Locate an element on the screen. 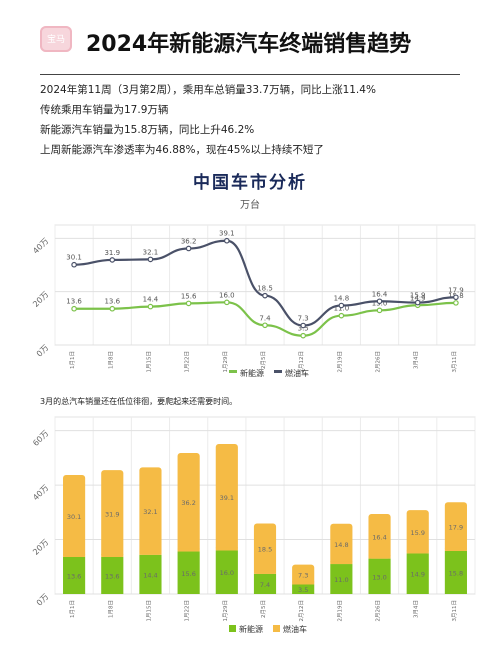 This screenshot has height=650, width=500. x-tick-label: 2月12日 is located at coordinates (301, 362).